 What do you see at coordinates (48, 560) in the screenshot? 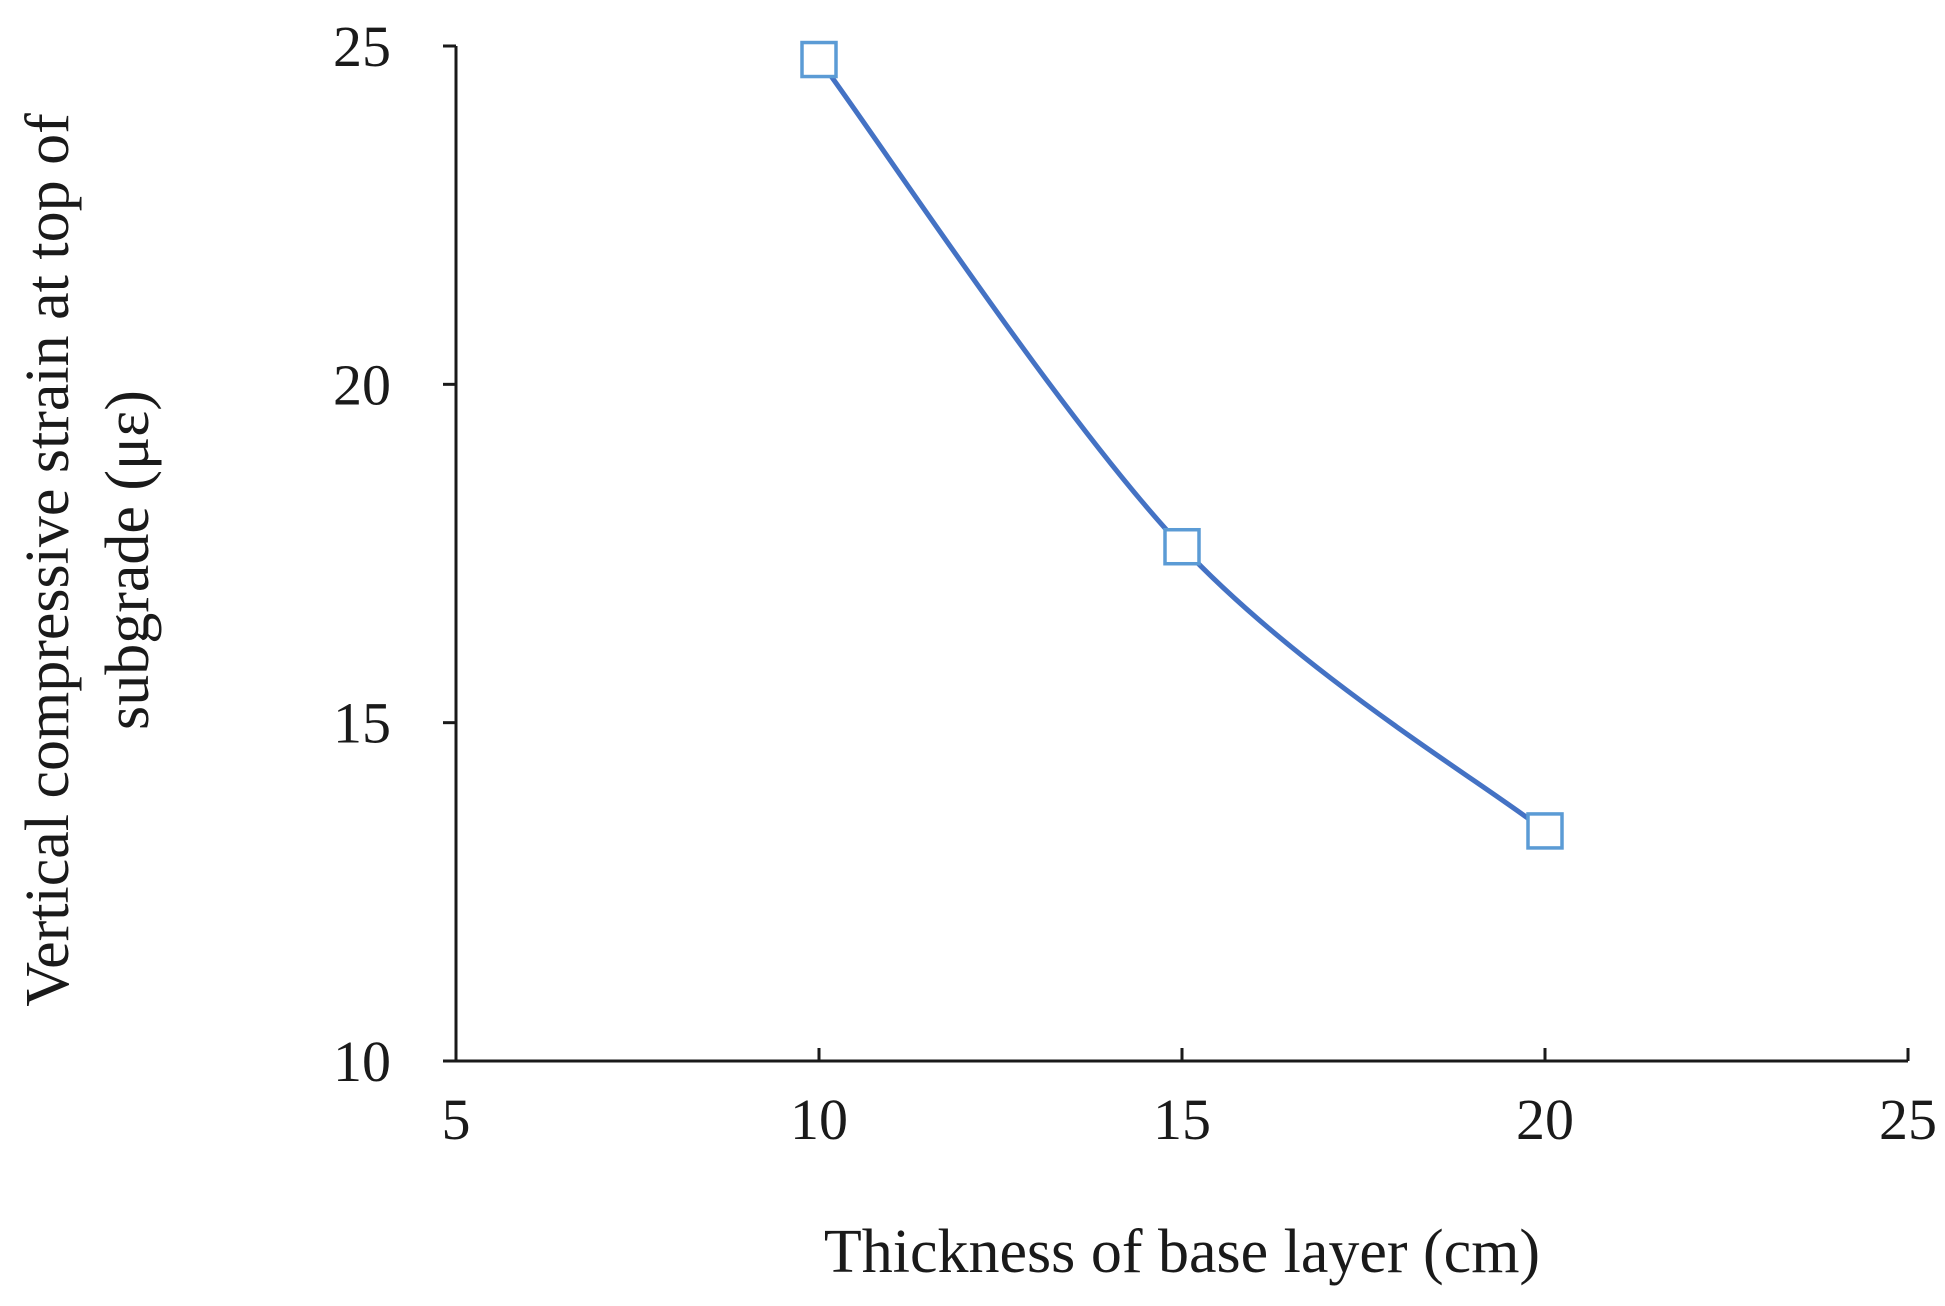
I see `y-axis-title-line-1: Vertical compressive strain at top of` at bounding box center [48, 560].